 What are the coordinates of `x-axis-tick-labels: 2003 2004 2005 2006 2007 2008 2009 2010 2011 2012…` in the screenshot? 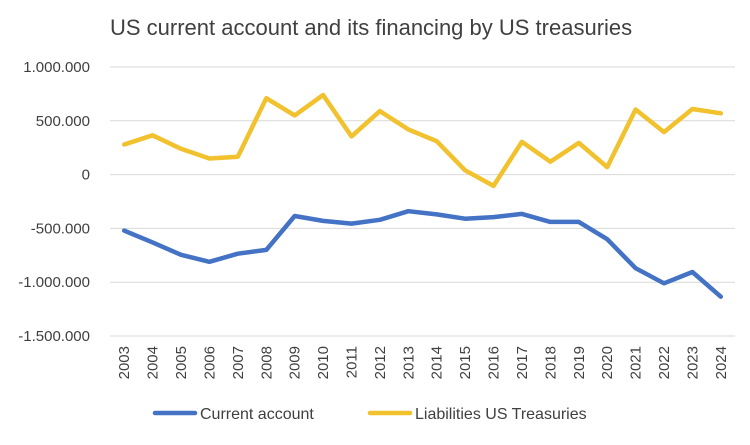 It's located at (423, 362).